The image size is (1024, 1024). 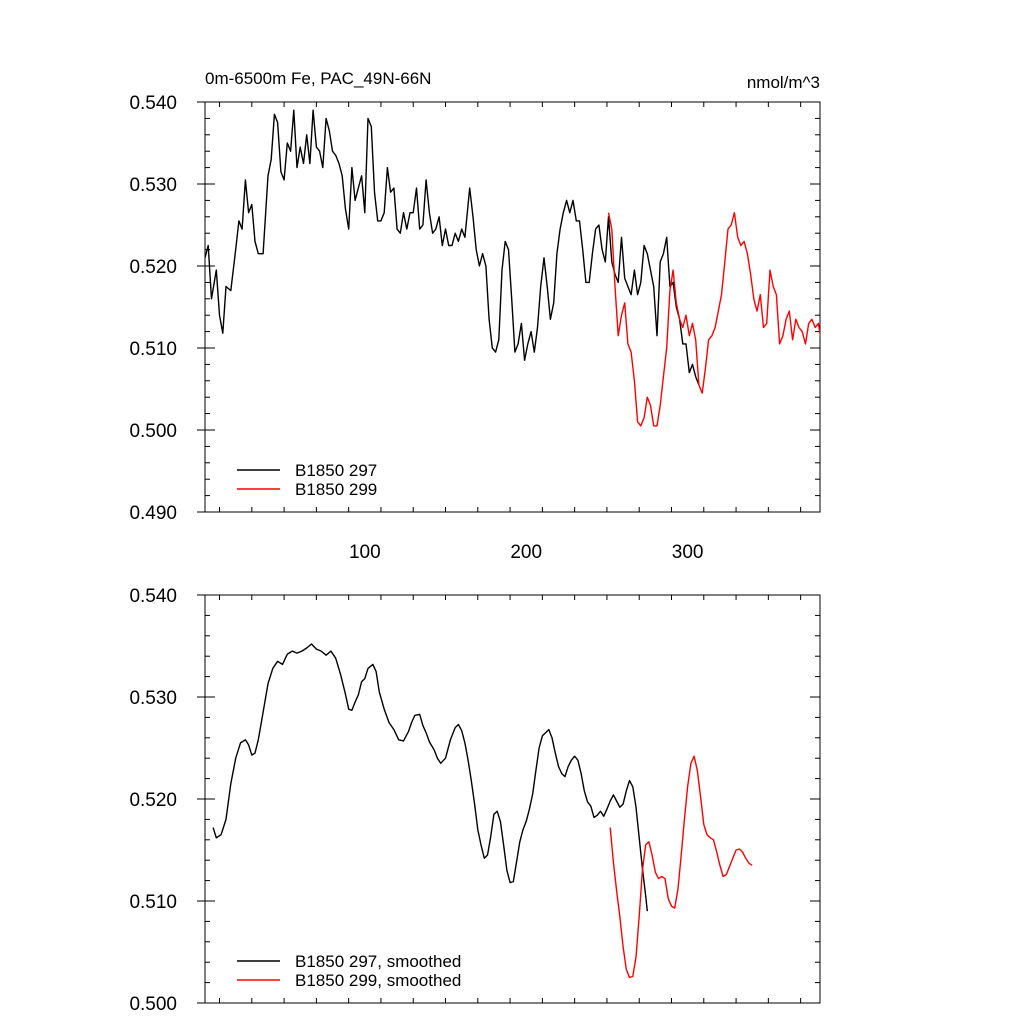 I want to click on y-tick-label: 0.490, so click(x=153, y=513).